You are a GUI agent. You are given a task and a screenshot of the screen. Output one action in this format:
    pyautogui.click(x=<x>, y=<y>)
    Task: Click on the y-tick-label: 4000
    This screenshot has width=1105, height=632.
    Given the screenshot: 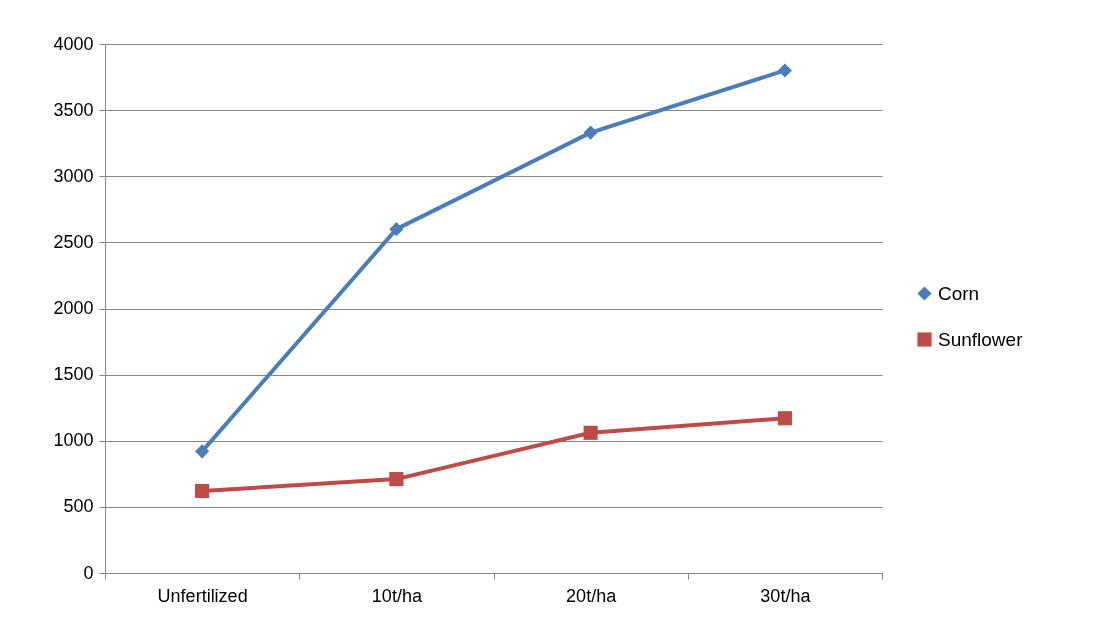 What is the action you would take?
    pyautogui.click(x=73, y=43)
    